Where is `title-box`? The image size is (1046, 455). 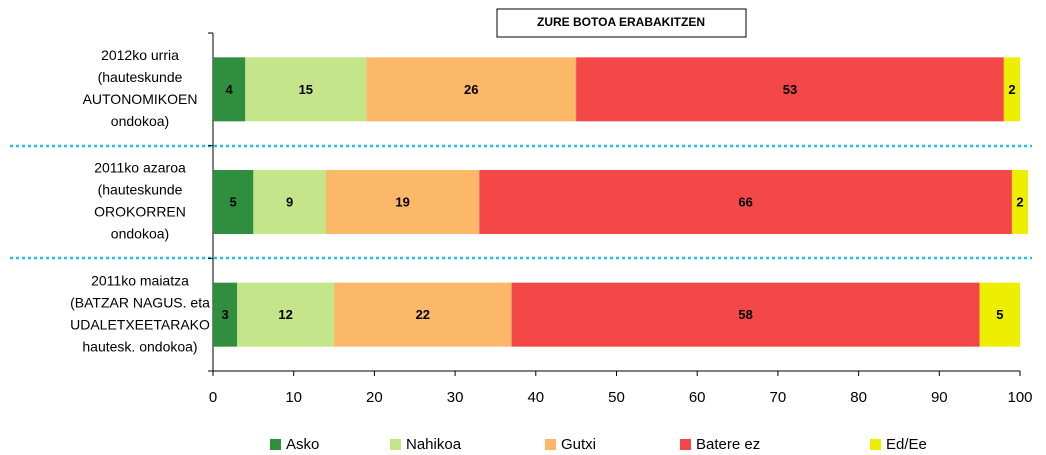 title-box is located at coordinates (621, 23).